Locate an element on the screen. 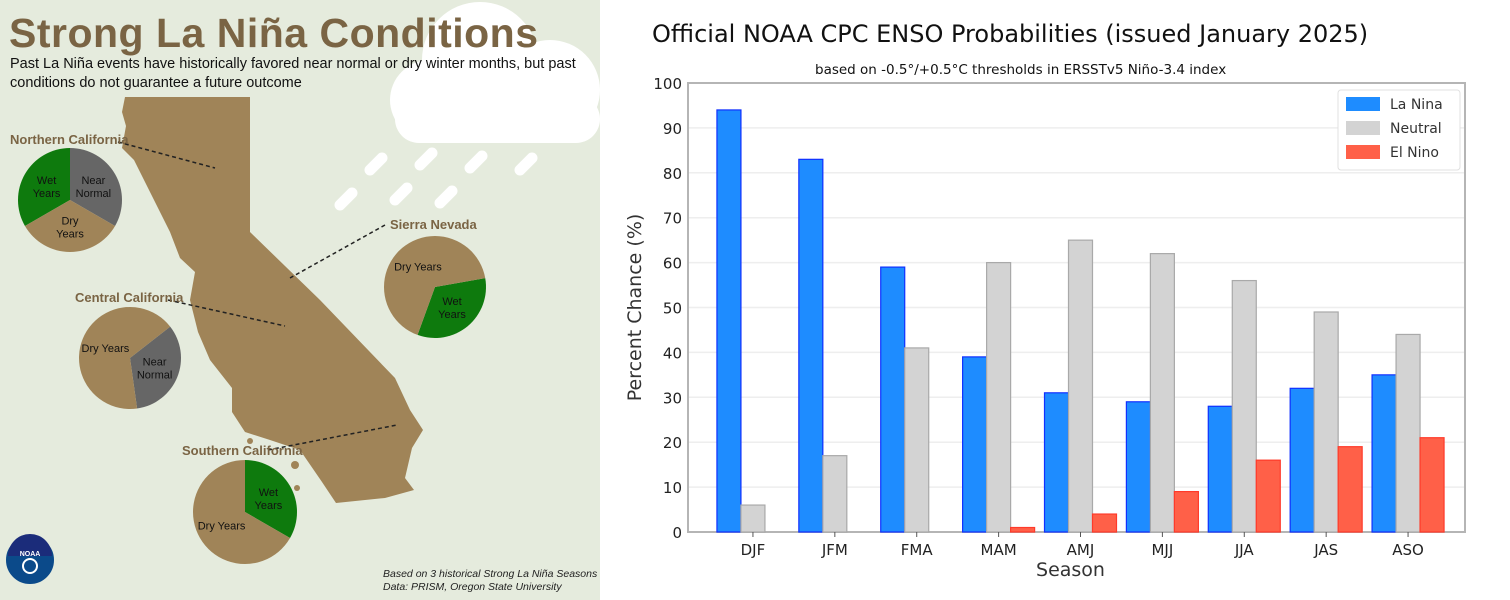 The height and width of the screenshot is (600, 1510). region-label-southern: Southern California is located at coordinates (242, 450).